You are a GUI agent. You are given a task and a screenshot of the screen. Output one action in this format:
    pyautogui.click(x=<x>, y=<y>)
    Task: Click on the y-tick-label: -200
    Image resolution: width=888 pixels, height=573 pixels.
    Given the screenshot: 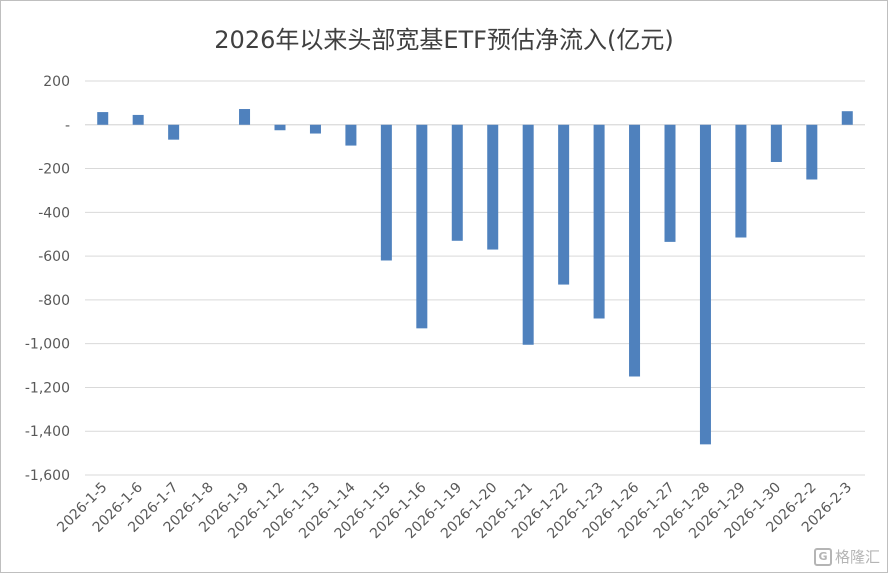 What is the action you would take?
    pyautogui.click(x=54, y=170)
    